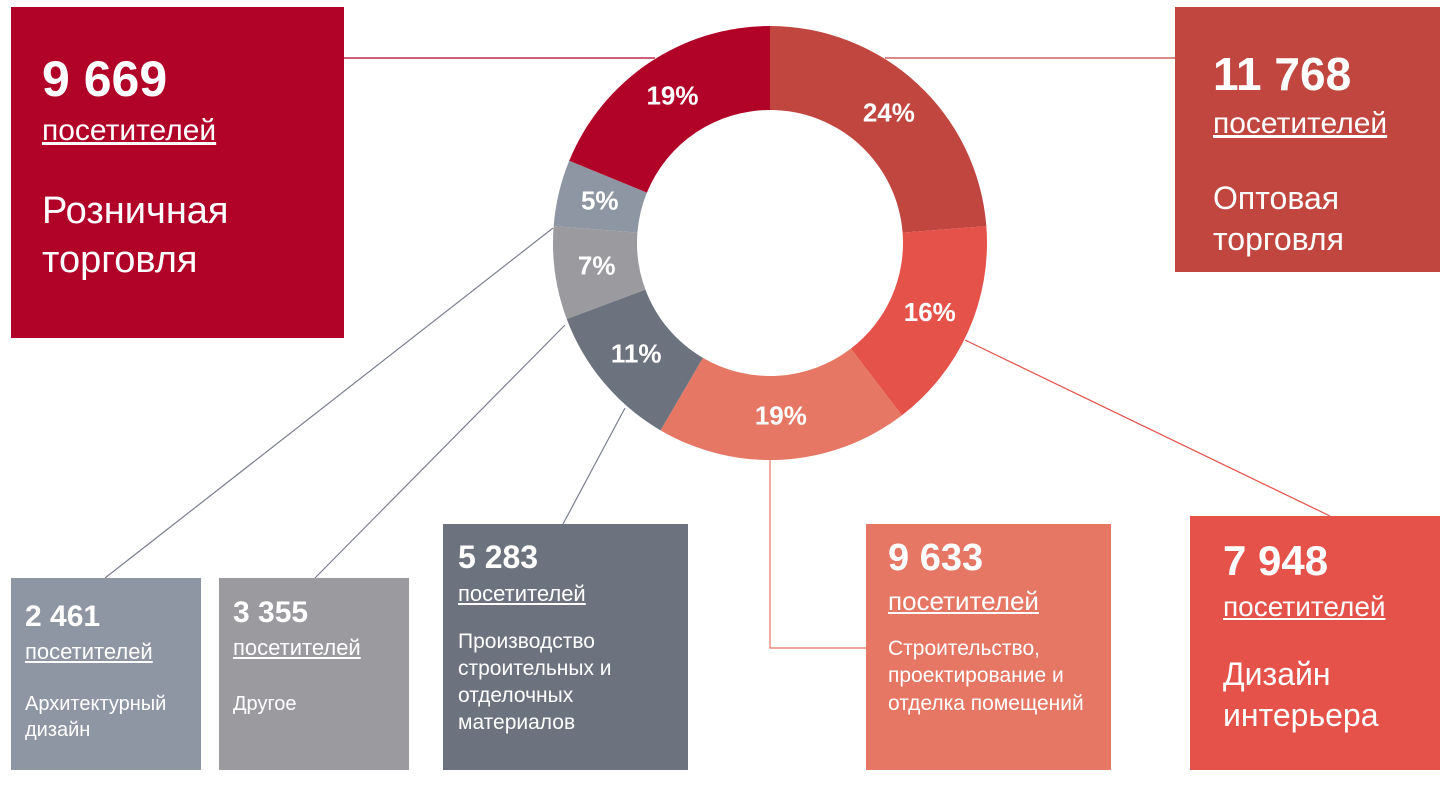  Describe the element at coordinates (930, 312) in the screenshot. I see `percent-label: 16%` at that location.